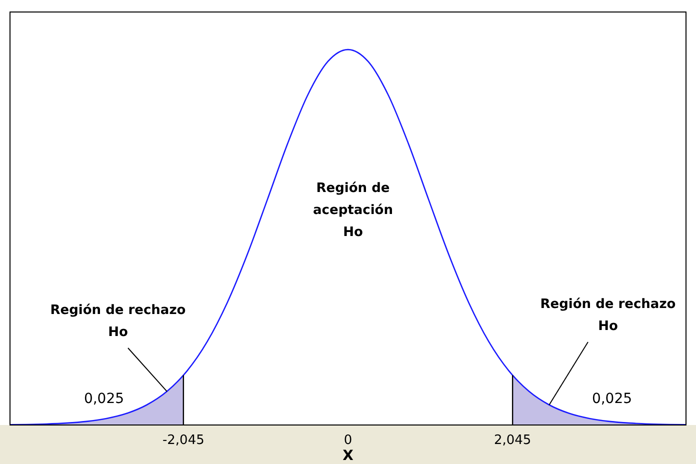 This screenshot has height=464, width=696. I want to click on x-axis-title: X, so click(348, 456).